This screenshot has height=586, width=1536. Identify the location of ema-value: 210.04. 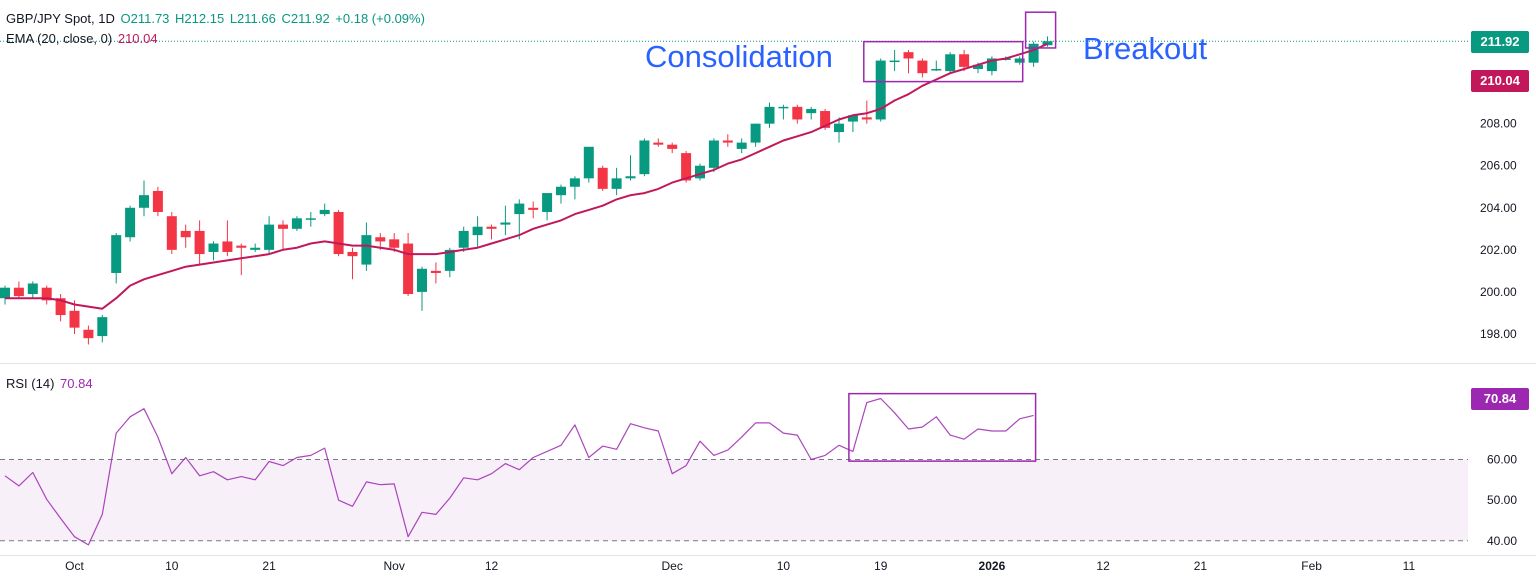
(137, 38).